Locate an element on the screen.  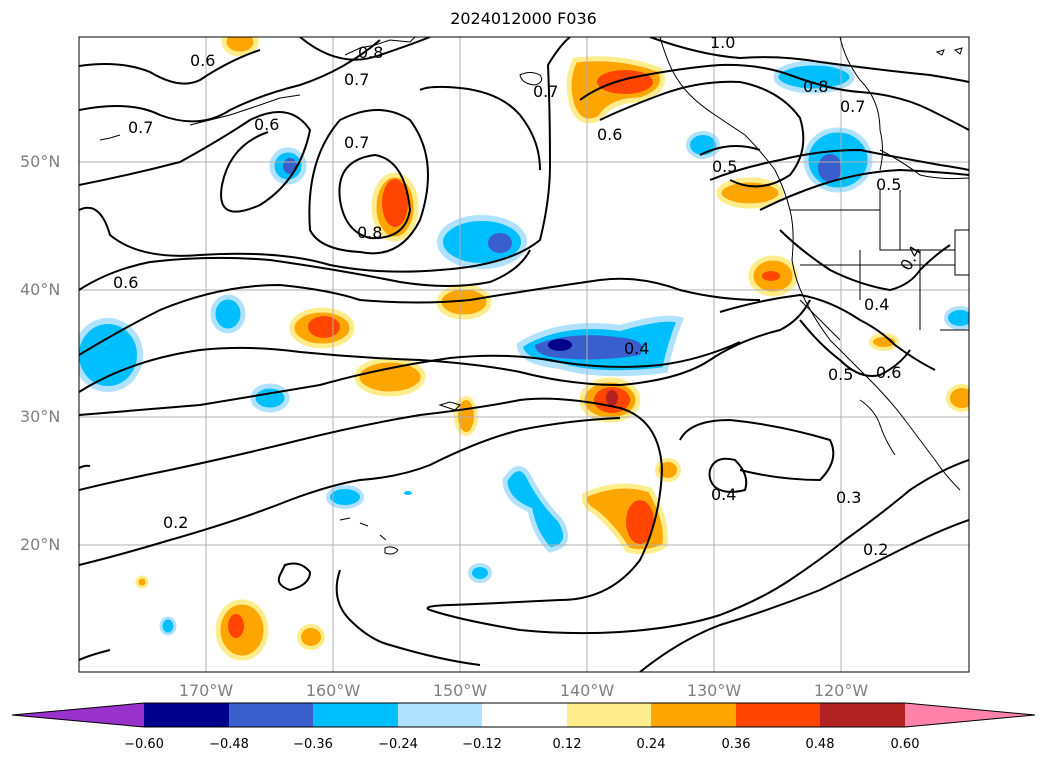
lat-label: 20°N is located at coordinates (40, 544).